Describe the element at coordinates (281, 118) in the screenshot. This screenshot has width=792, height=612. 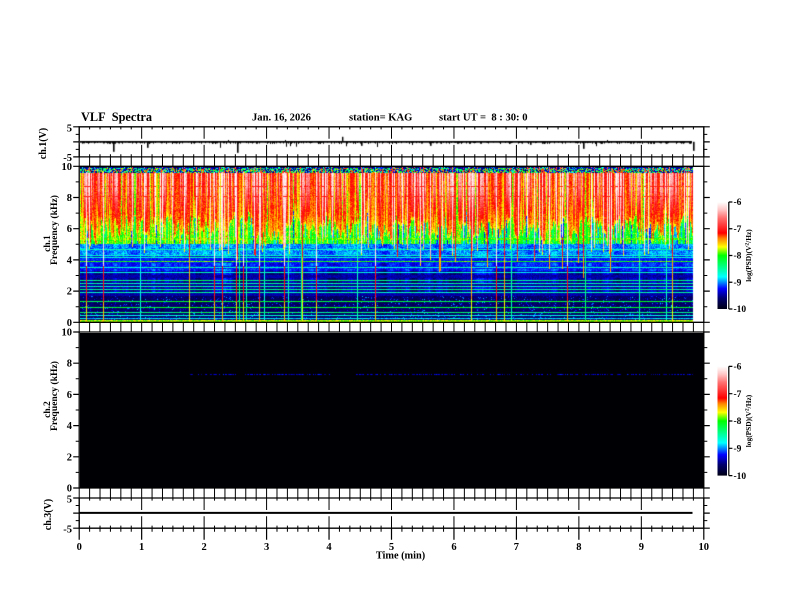
I see `svg-text: Jan. 16, 2026` at that location.